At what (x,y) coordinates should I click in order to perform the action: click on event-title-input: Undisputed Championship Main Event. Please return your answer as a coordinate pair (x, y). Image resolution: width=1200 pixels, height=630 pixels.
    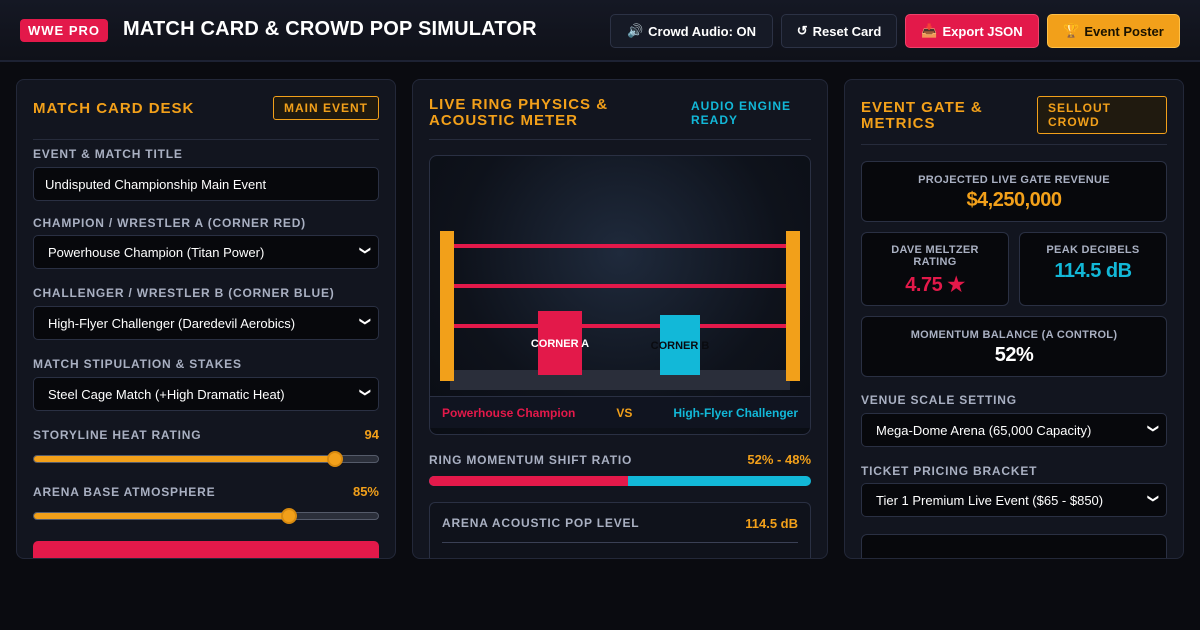
    Looking at the image, I should click on (206, 184).